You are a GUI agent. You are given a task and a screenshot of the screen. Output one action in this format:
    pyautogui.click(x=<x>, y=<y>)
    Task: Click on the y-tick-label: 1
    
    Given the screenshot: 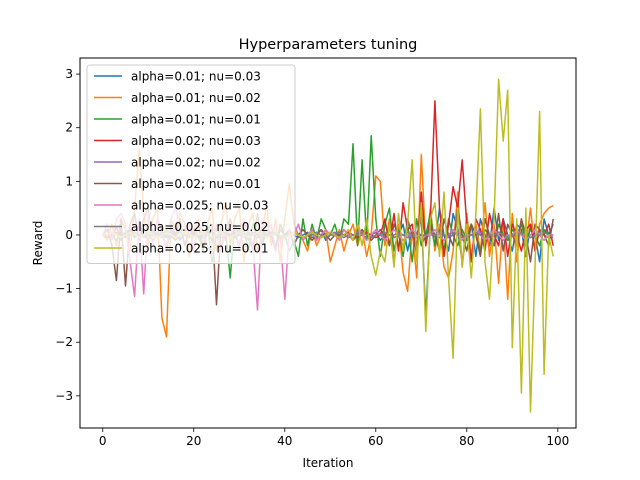 What is the action you would take?
    pyautogui.click(x=69, y=181)
    